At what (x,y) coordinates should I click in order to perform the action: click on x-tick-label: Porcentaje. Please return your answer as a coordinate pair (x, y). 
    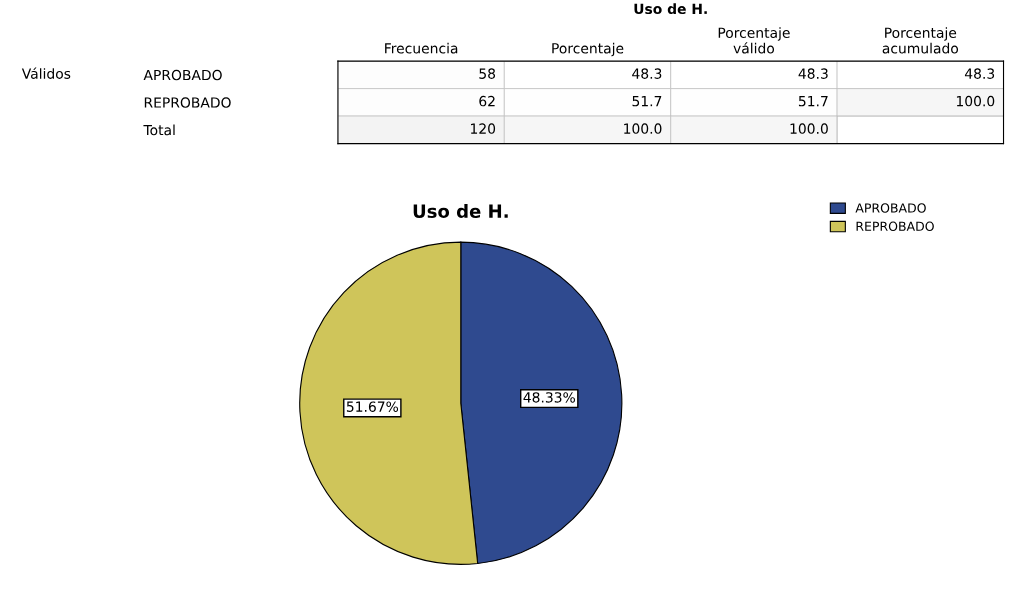
    Looking at the image, I should click on (588, 49).